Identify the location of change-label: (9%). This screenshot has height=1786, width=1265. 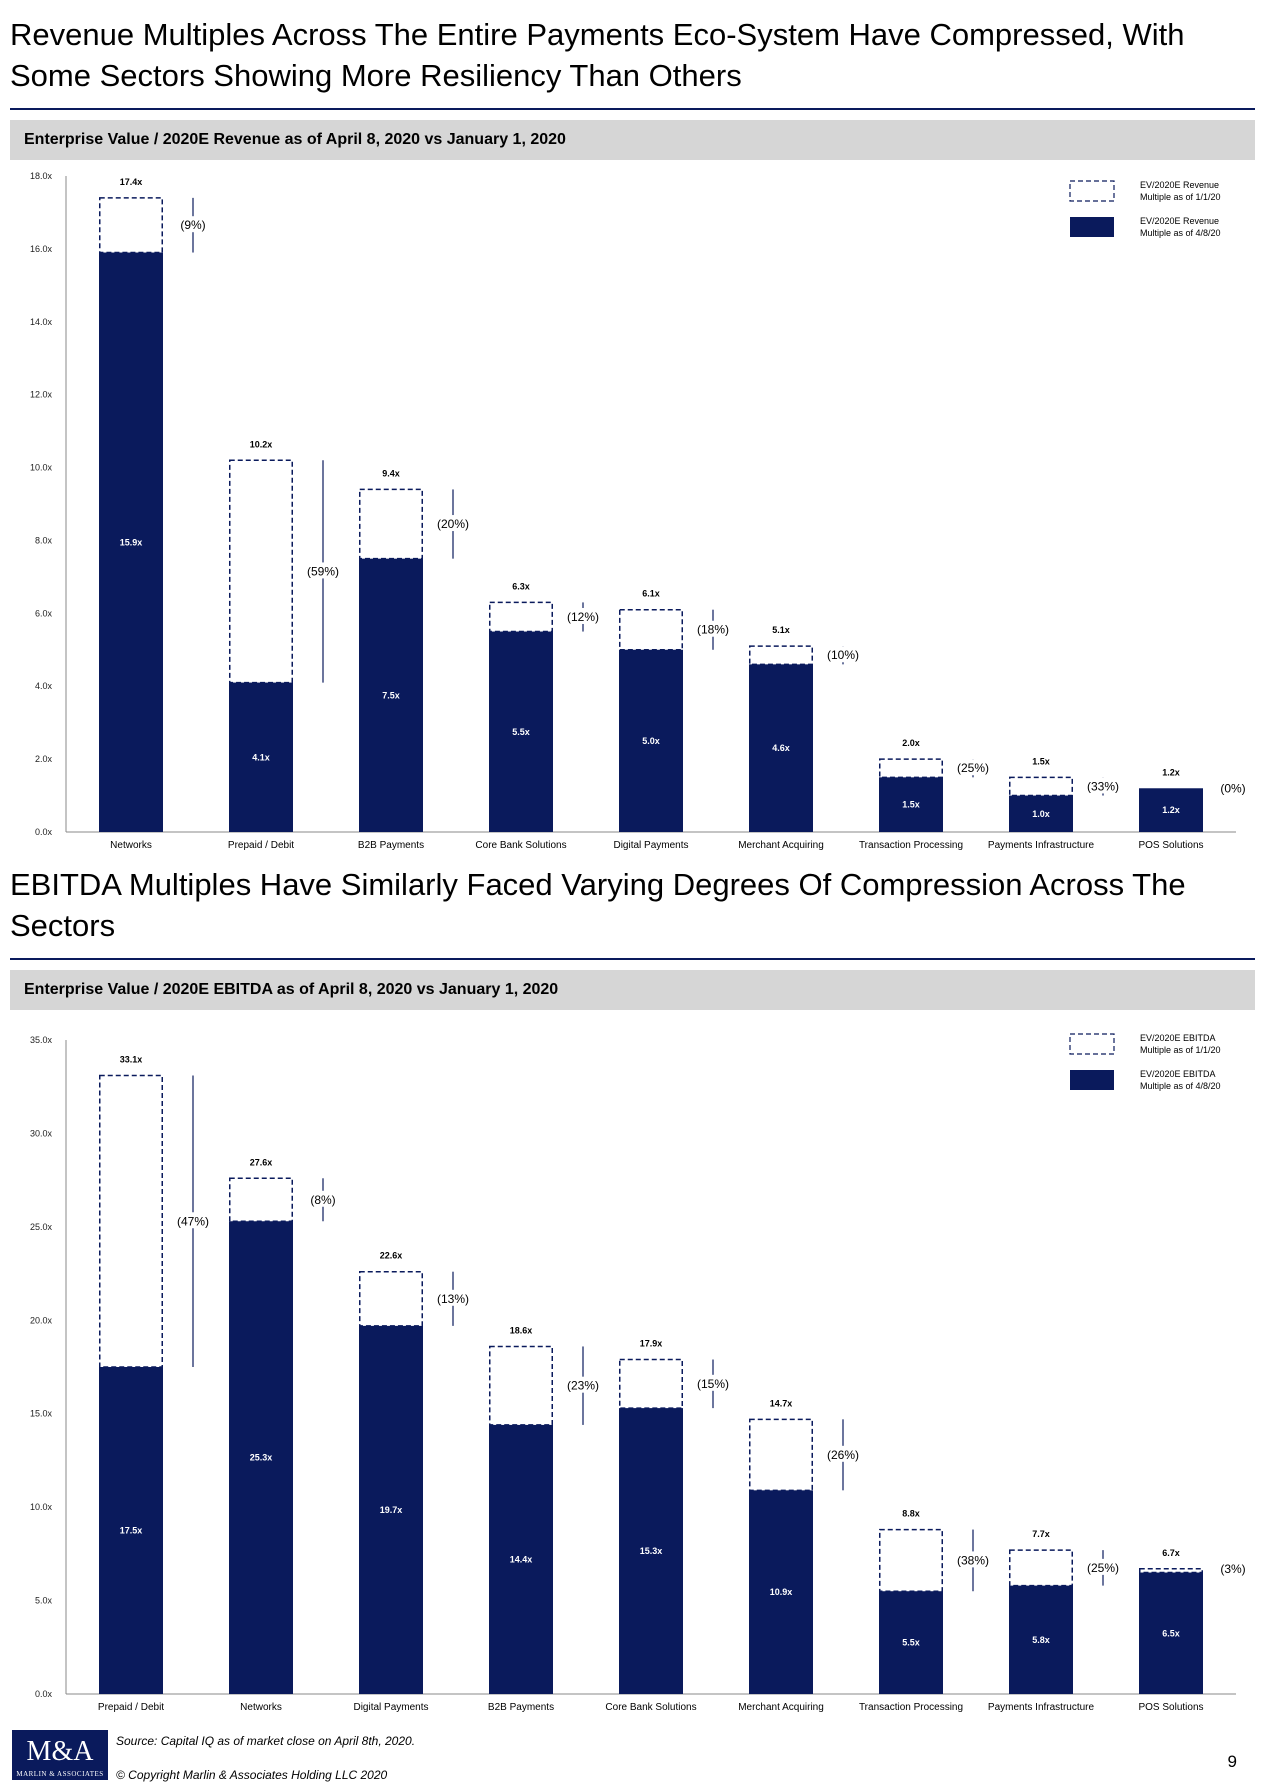
(192, 225).